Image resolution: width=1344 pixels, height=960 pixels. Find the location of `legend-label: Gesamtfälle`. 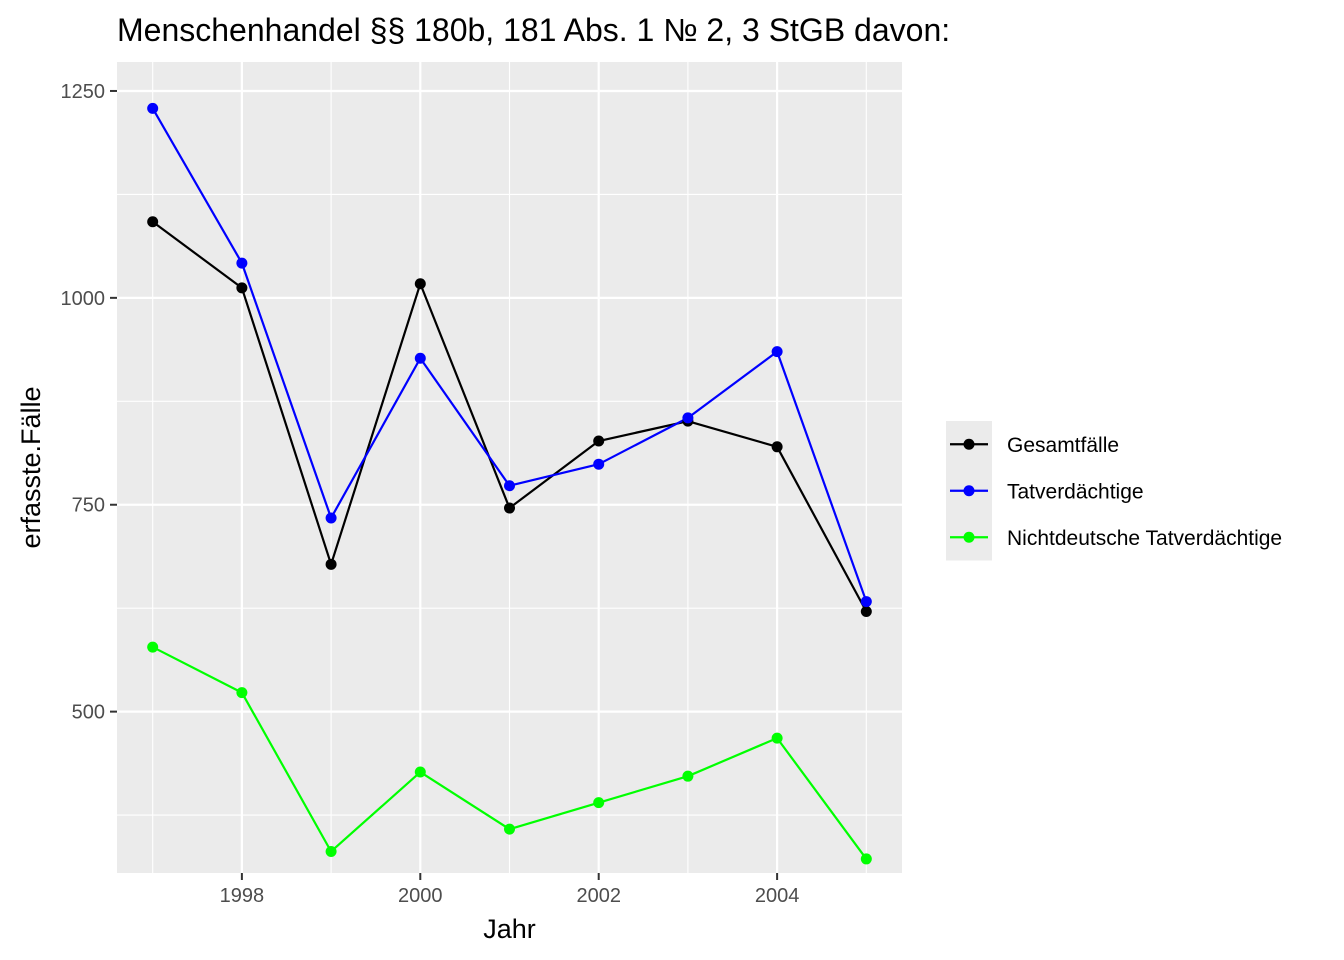

legend-label: Gesamtfälle is located at coordinates (1063, 445).